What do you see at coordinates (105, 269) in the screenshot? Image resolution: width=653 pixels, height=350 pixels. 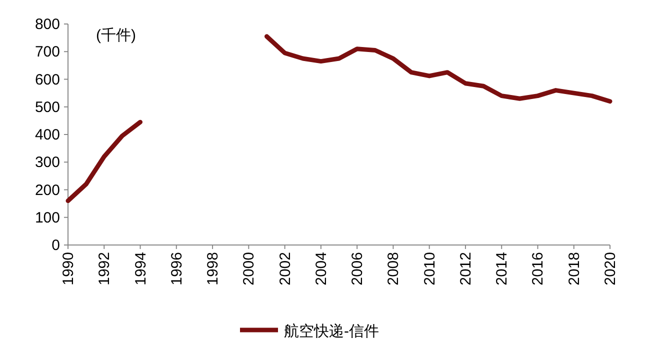 I see `x-tick-label: 1992` at bounding box center [105, 269].